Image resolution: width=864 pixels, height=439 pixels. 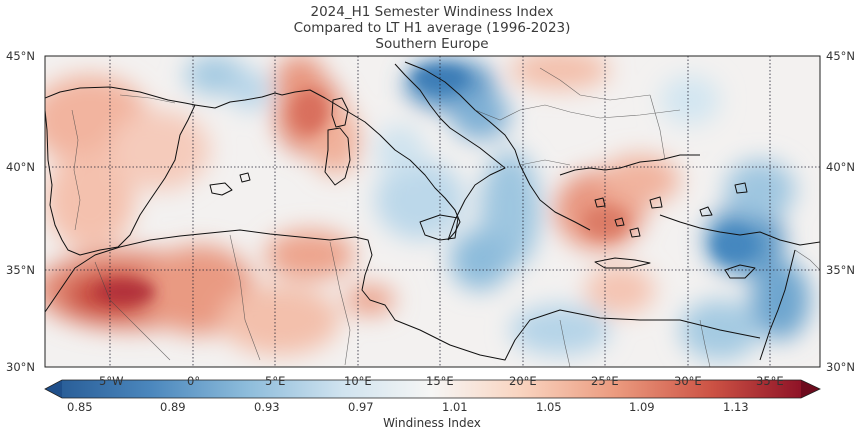 I want to click on lat-label-left-45: 45°N, so click(x=20, y=56).